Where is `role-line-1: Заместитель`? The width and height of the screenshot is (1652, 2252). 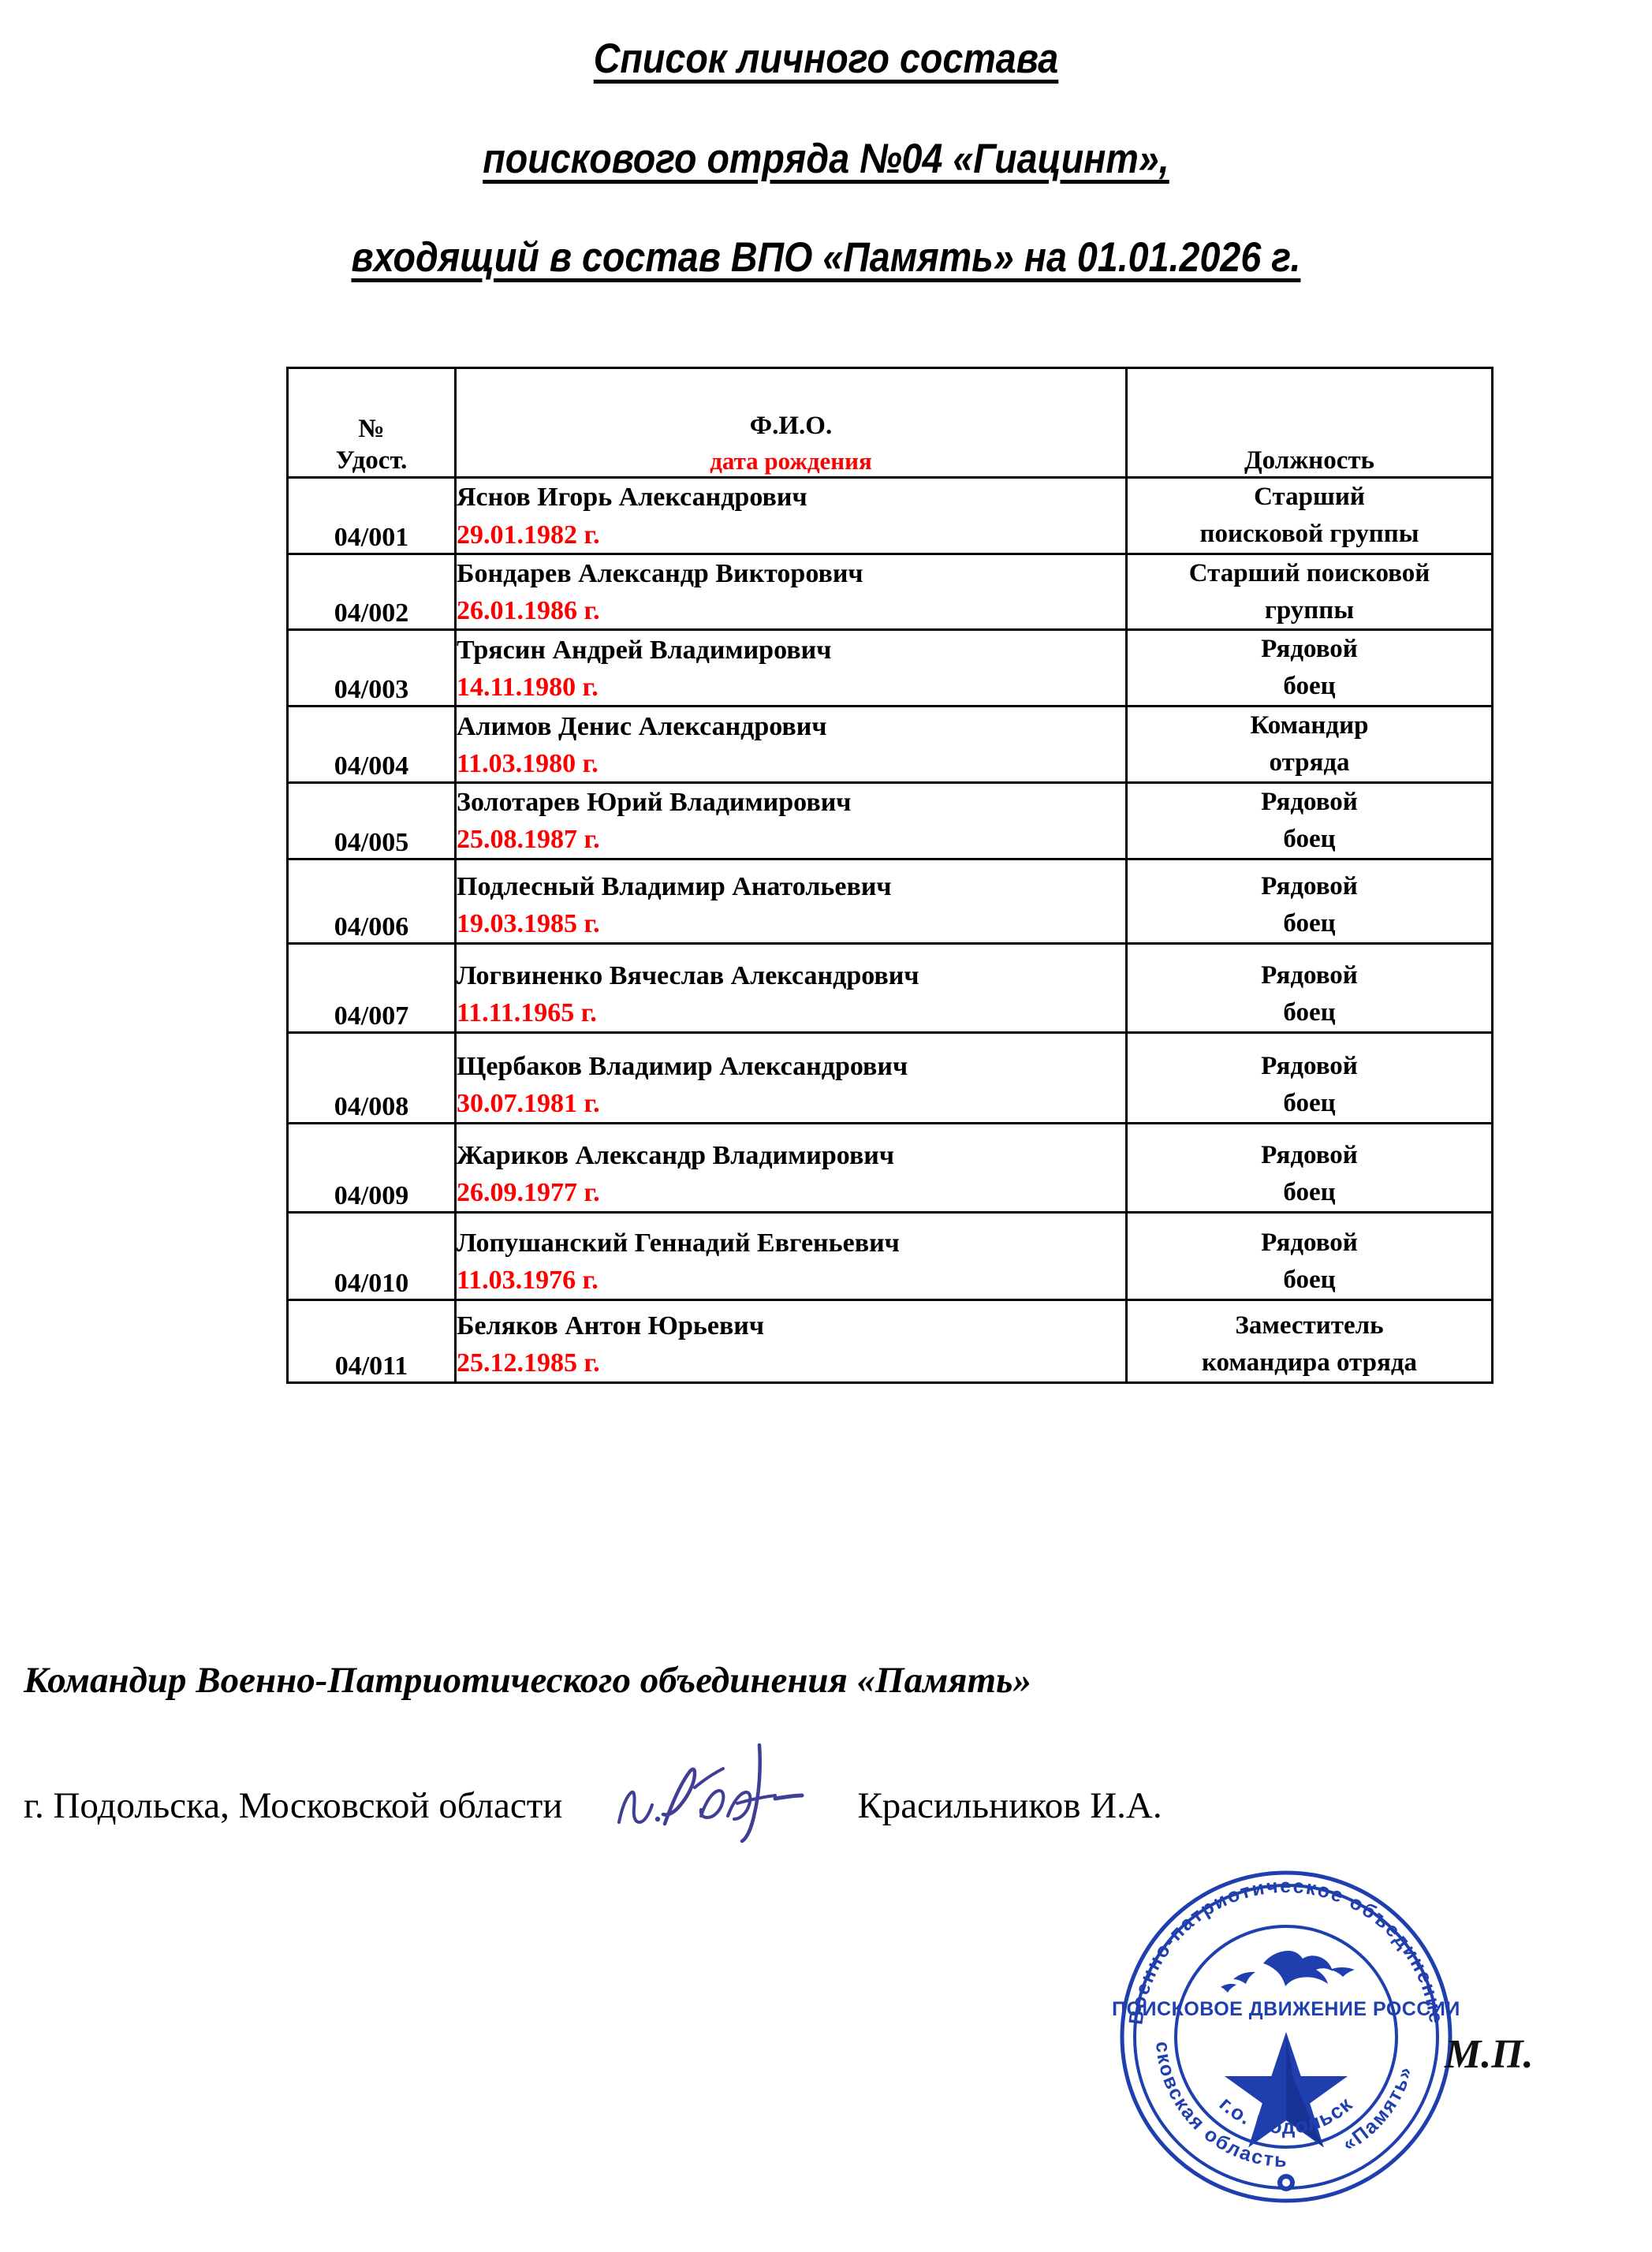 role-line-1: Заместитель is located at coordinates (1310, 1325).